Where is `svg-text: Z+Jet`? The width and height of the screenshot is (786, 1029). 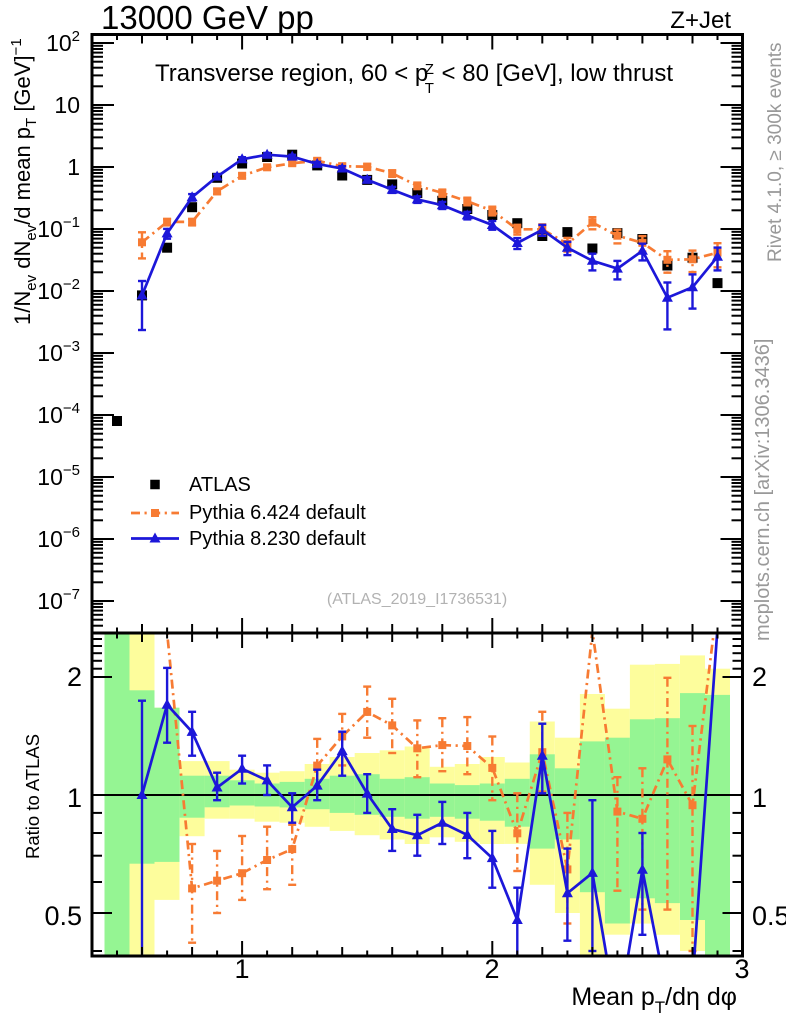
svg-text: Z+Jet is located at coordinates (700, 20).